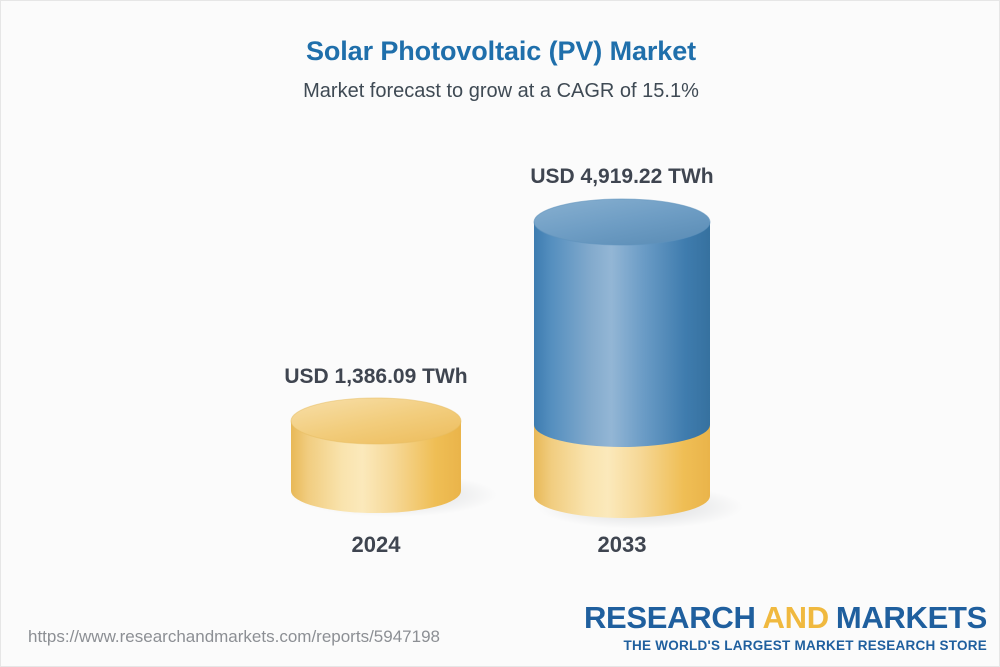  I want to click on logo-wordmark: RESEARCH AND MARKETS, so click(785, 617).